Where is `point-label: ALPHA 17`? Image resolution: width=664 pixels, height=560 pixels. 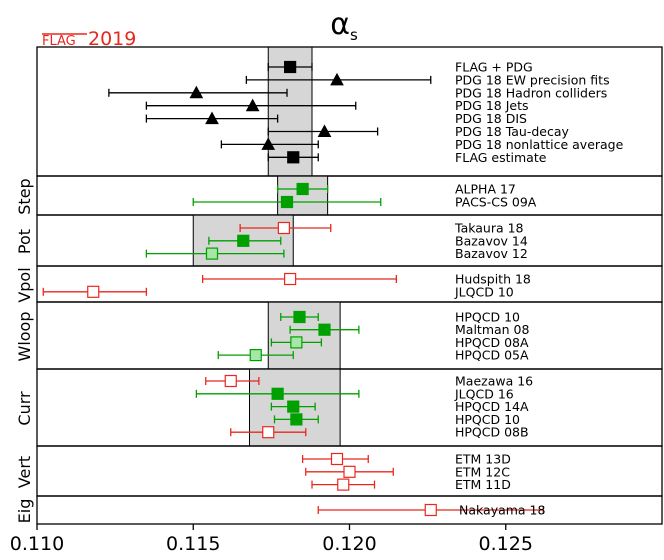
point-label: ALPHA 17 is located at coordinates (485, 189).